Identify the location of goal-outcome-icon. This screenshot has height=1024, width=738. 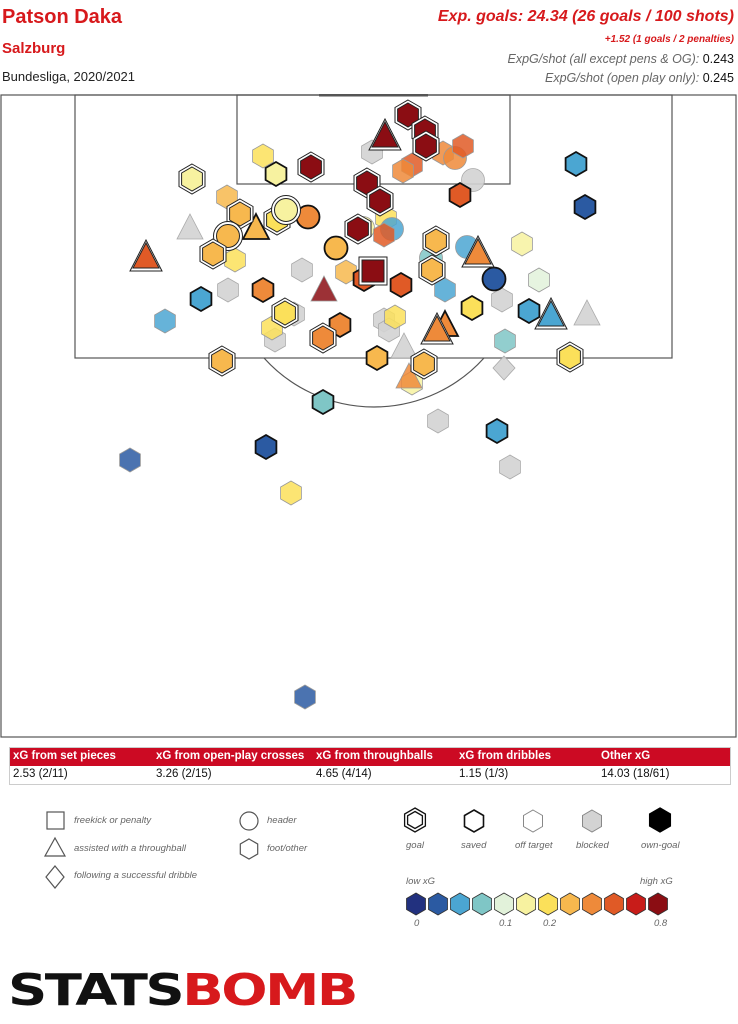
(415, 820).